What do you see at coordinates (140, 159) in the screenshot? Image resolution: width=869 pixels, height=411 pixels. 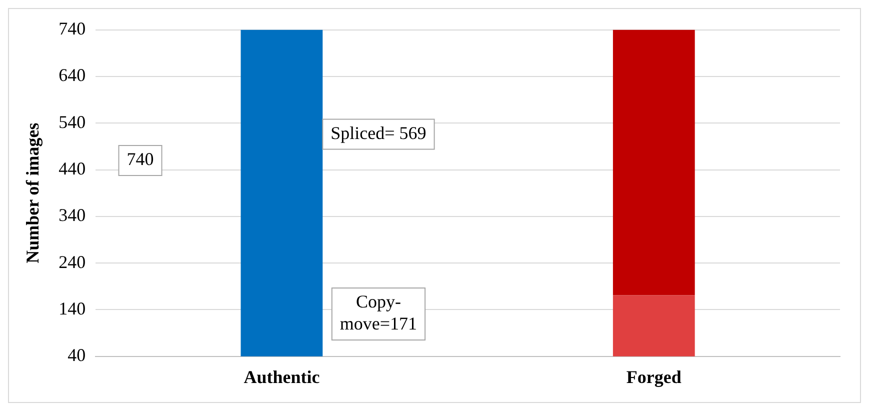 I see `annotation: 740` at bounding box center [140, 159].